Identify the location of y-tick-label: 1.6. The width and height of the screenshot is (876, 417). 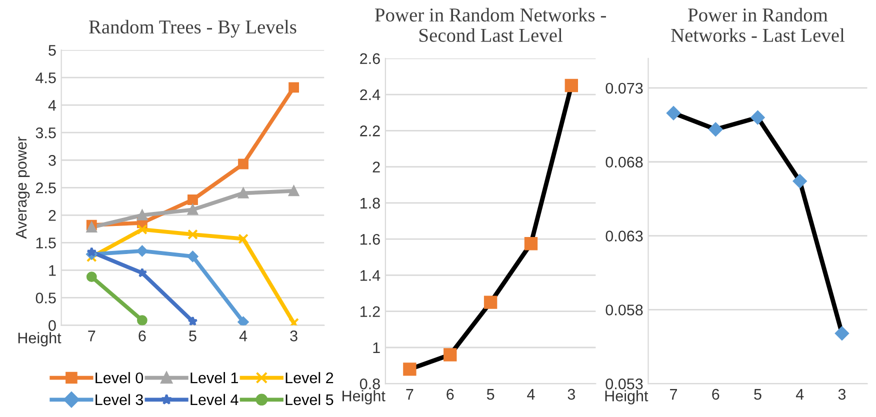
(370, 239).